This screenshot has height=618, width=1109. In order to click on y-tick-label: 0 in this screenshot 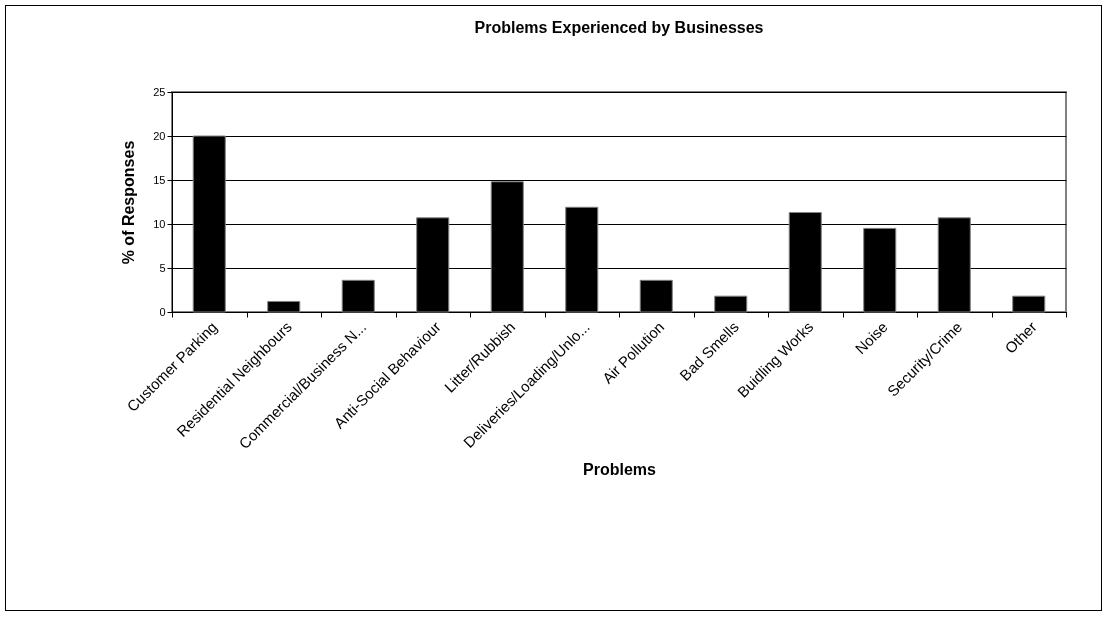, I will do `click(162, 311)`.